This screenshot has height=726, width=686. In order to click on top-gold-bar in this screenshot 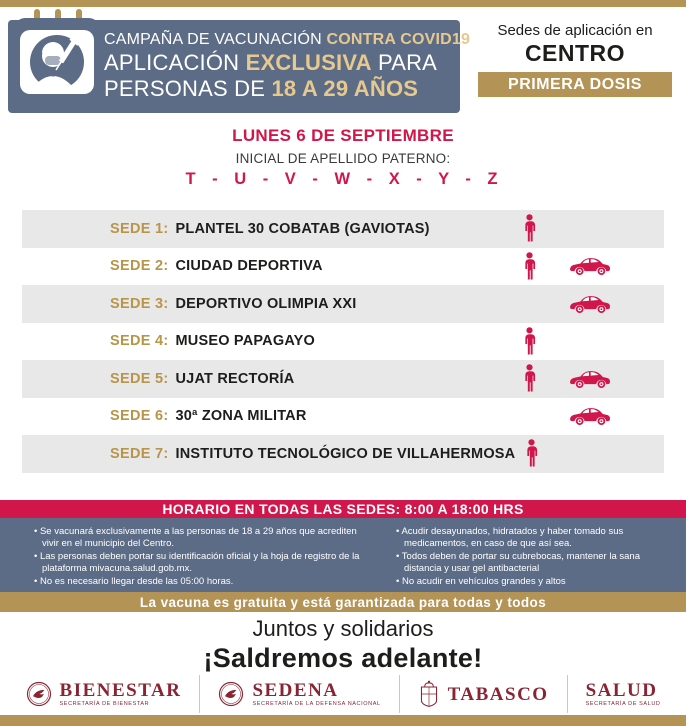, I will do `click(343, 3)`.